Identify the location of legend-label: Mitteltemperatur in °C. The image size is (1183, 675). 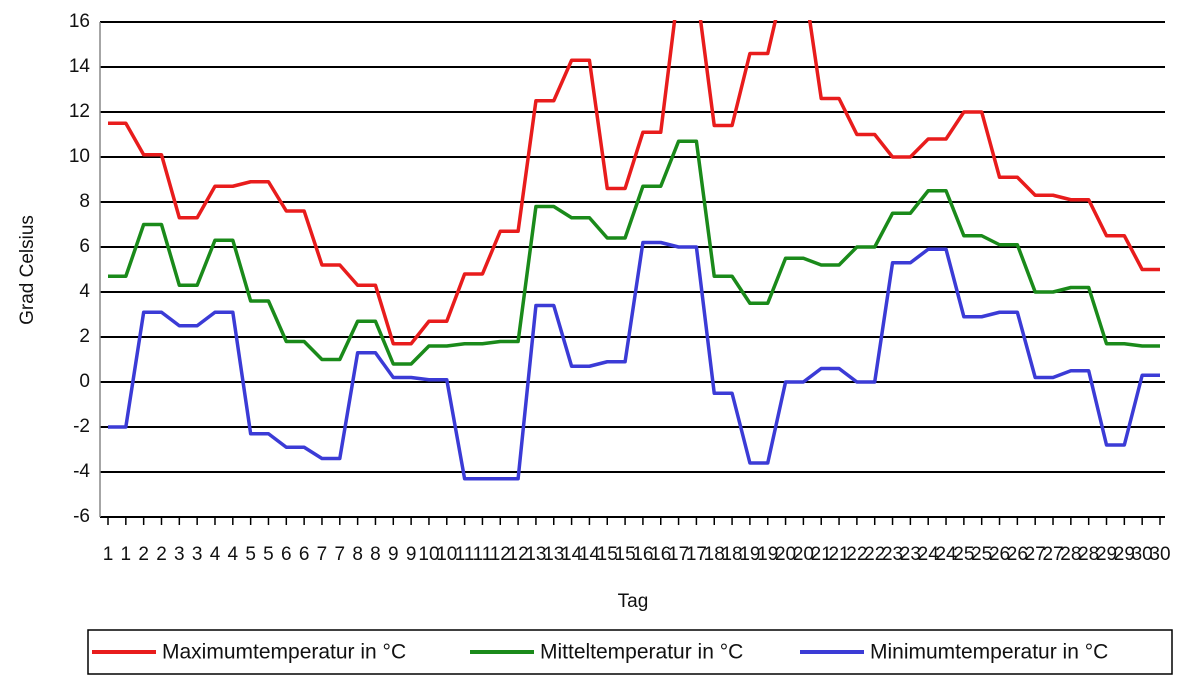
(641, 652).